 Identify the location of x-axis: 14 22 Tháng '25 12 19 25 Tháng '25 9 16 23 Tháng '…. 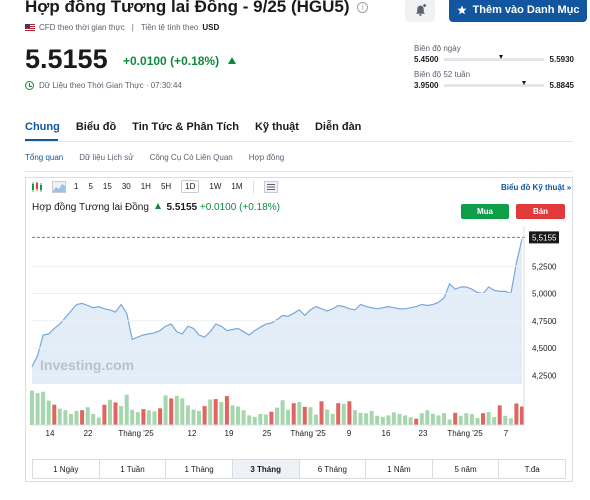
(278, 431).